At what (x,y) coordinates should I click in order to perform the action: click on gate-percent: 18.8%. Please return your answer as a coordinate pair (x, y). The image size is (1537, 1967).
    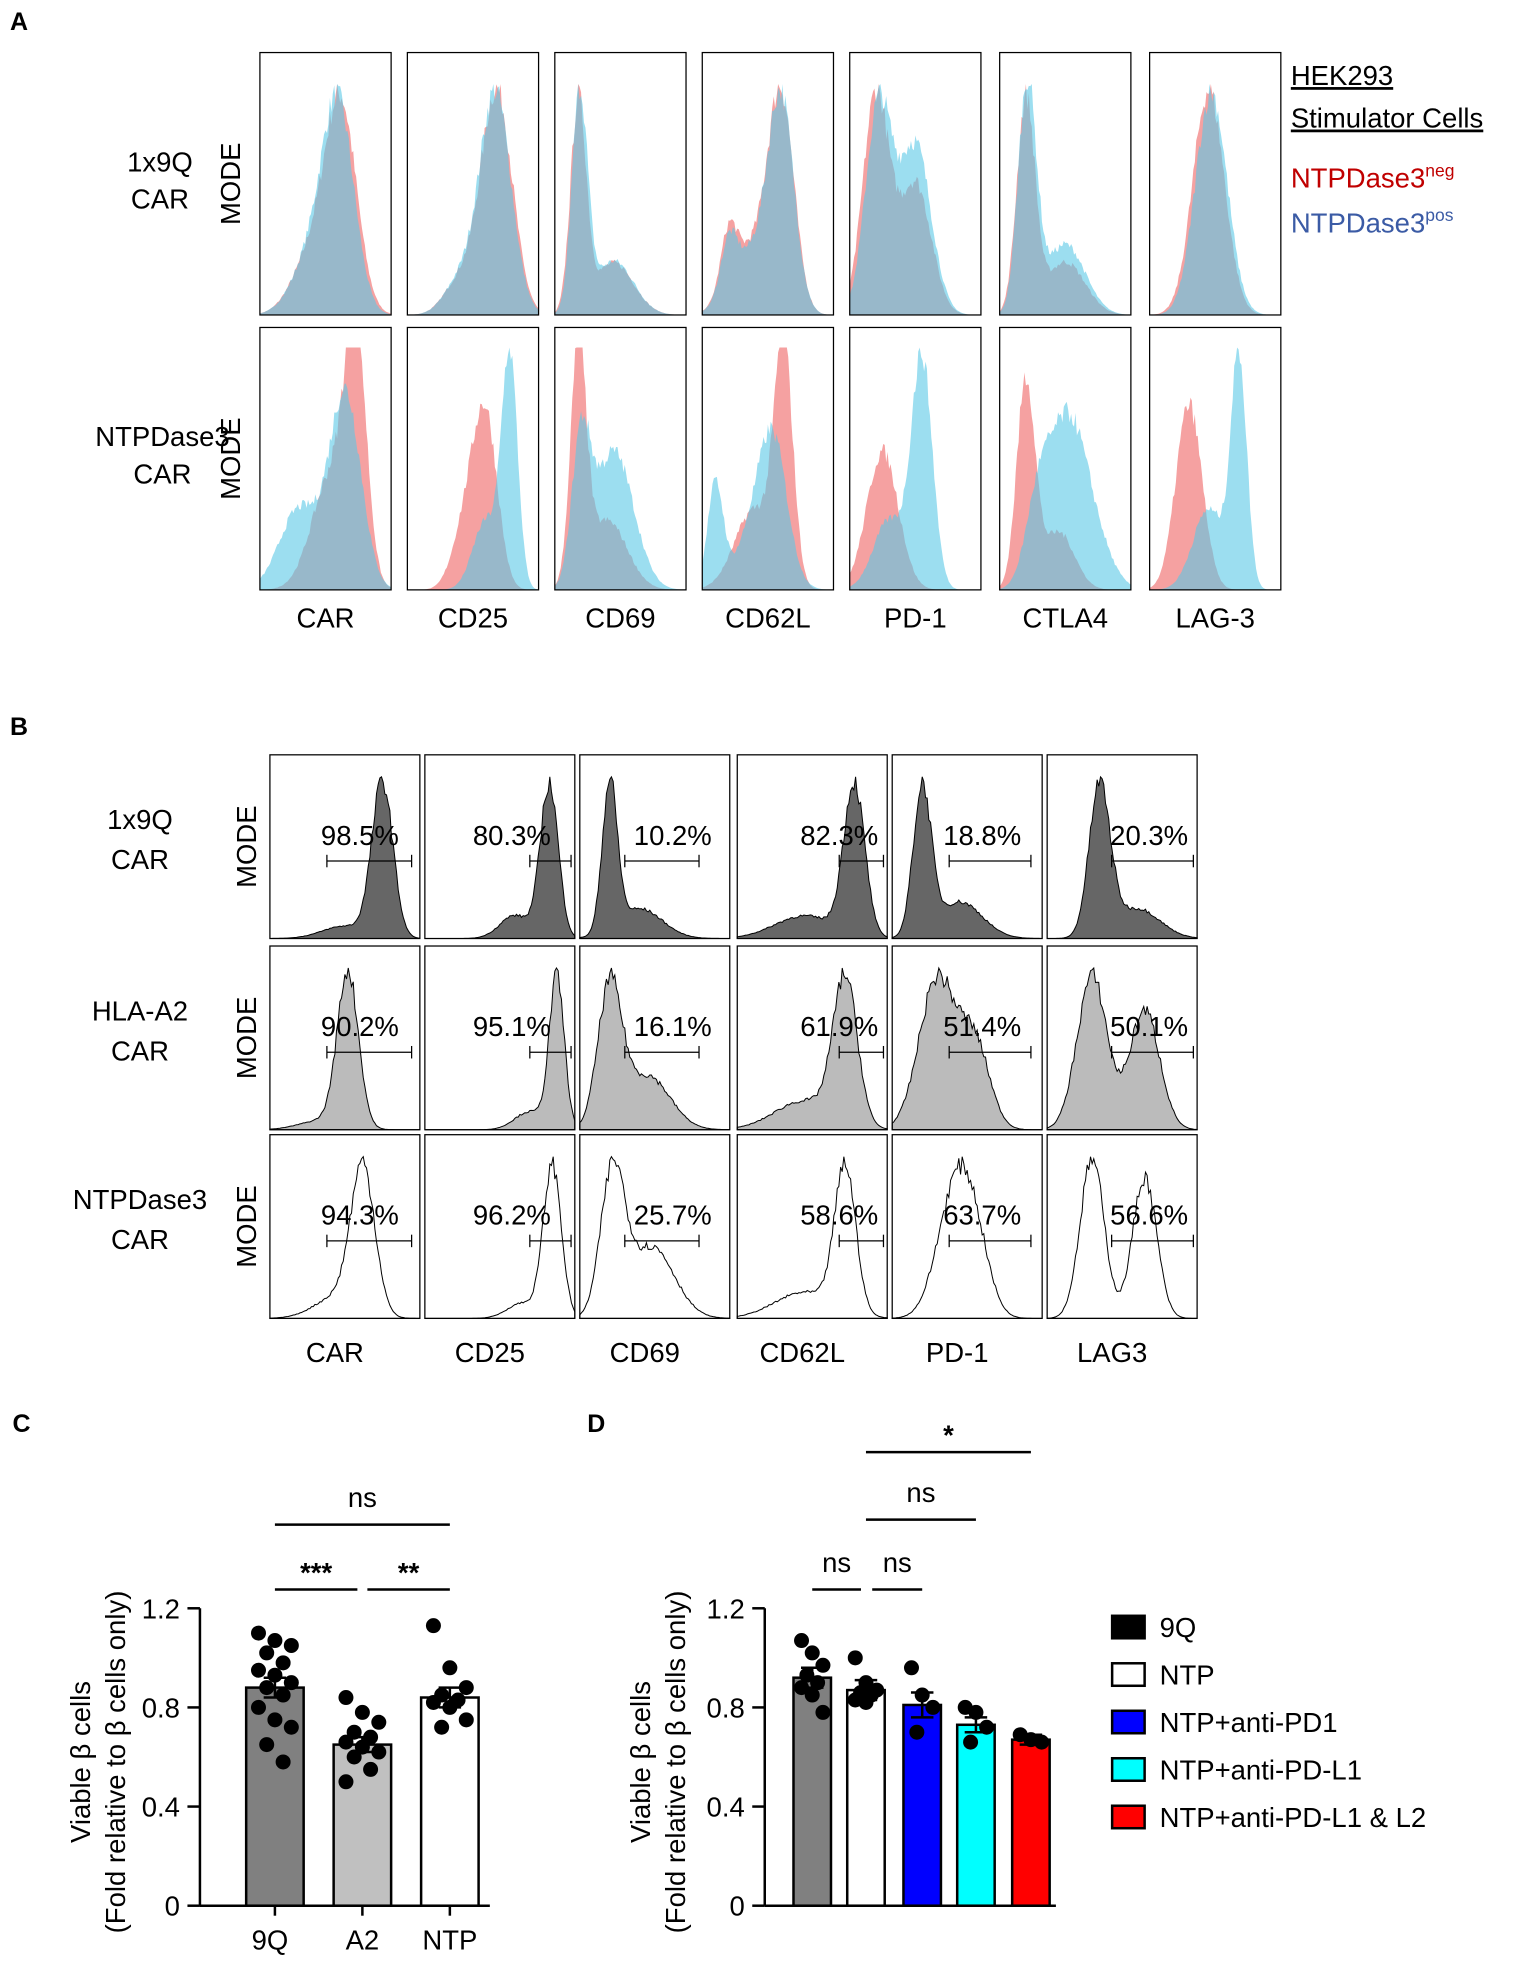
    Looking at the image, I should click on (982, 835).